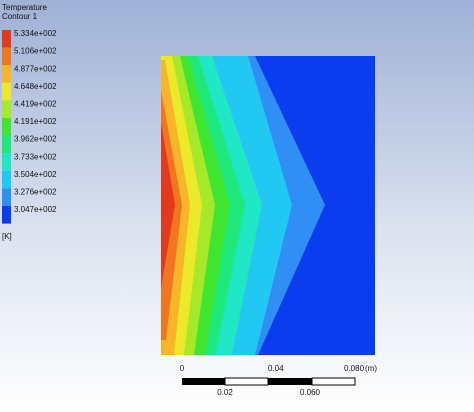 This screenshot has width=474, height=412. Describe the element at coordinates (182, 368) in the screenshot. I see `scale-label: 0` at that location.